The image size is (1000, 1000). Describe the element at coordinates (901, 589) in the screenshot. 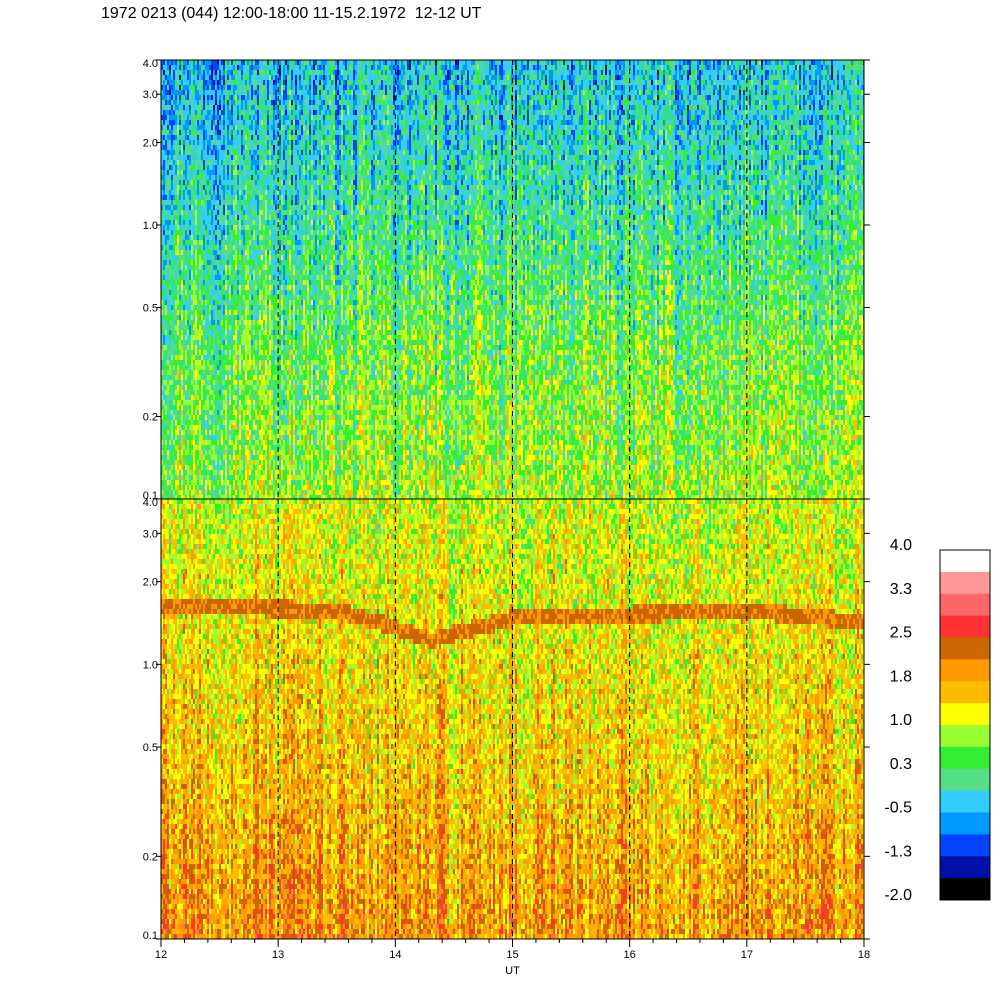

I see `colorbar-label: 3.3` at that location.